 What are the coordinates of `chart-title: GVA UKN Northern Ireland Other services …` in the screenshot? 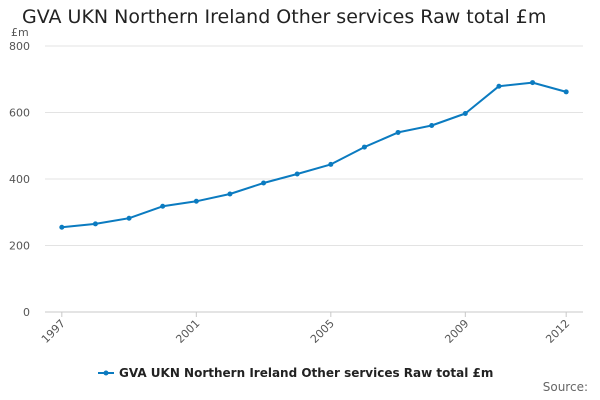 It's located at (284, 17).